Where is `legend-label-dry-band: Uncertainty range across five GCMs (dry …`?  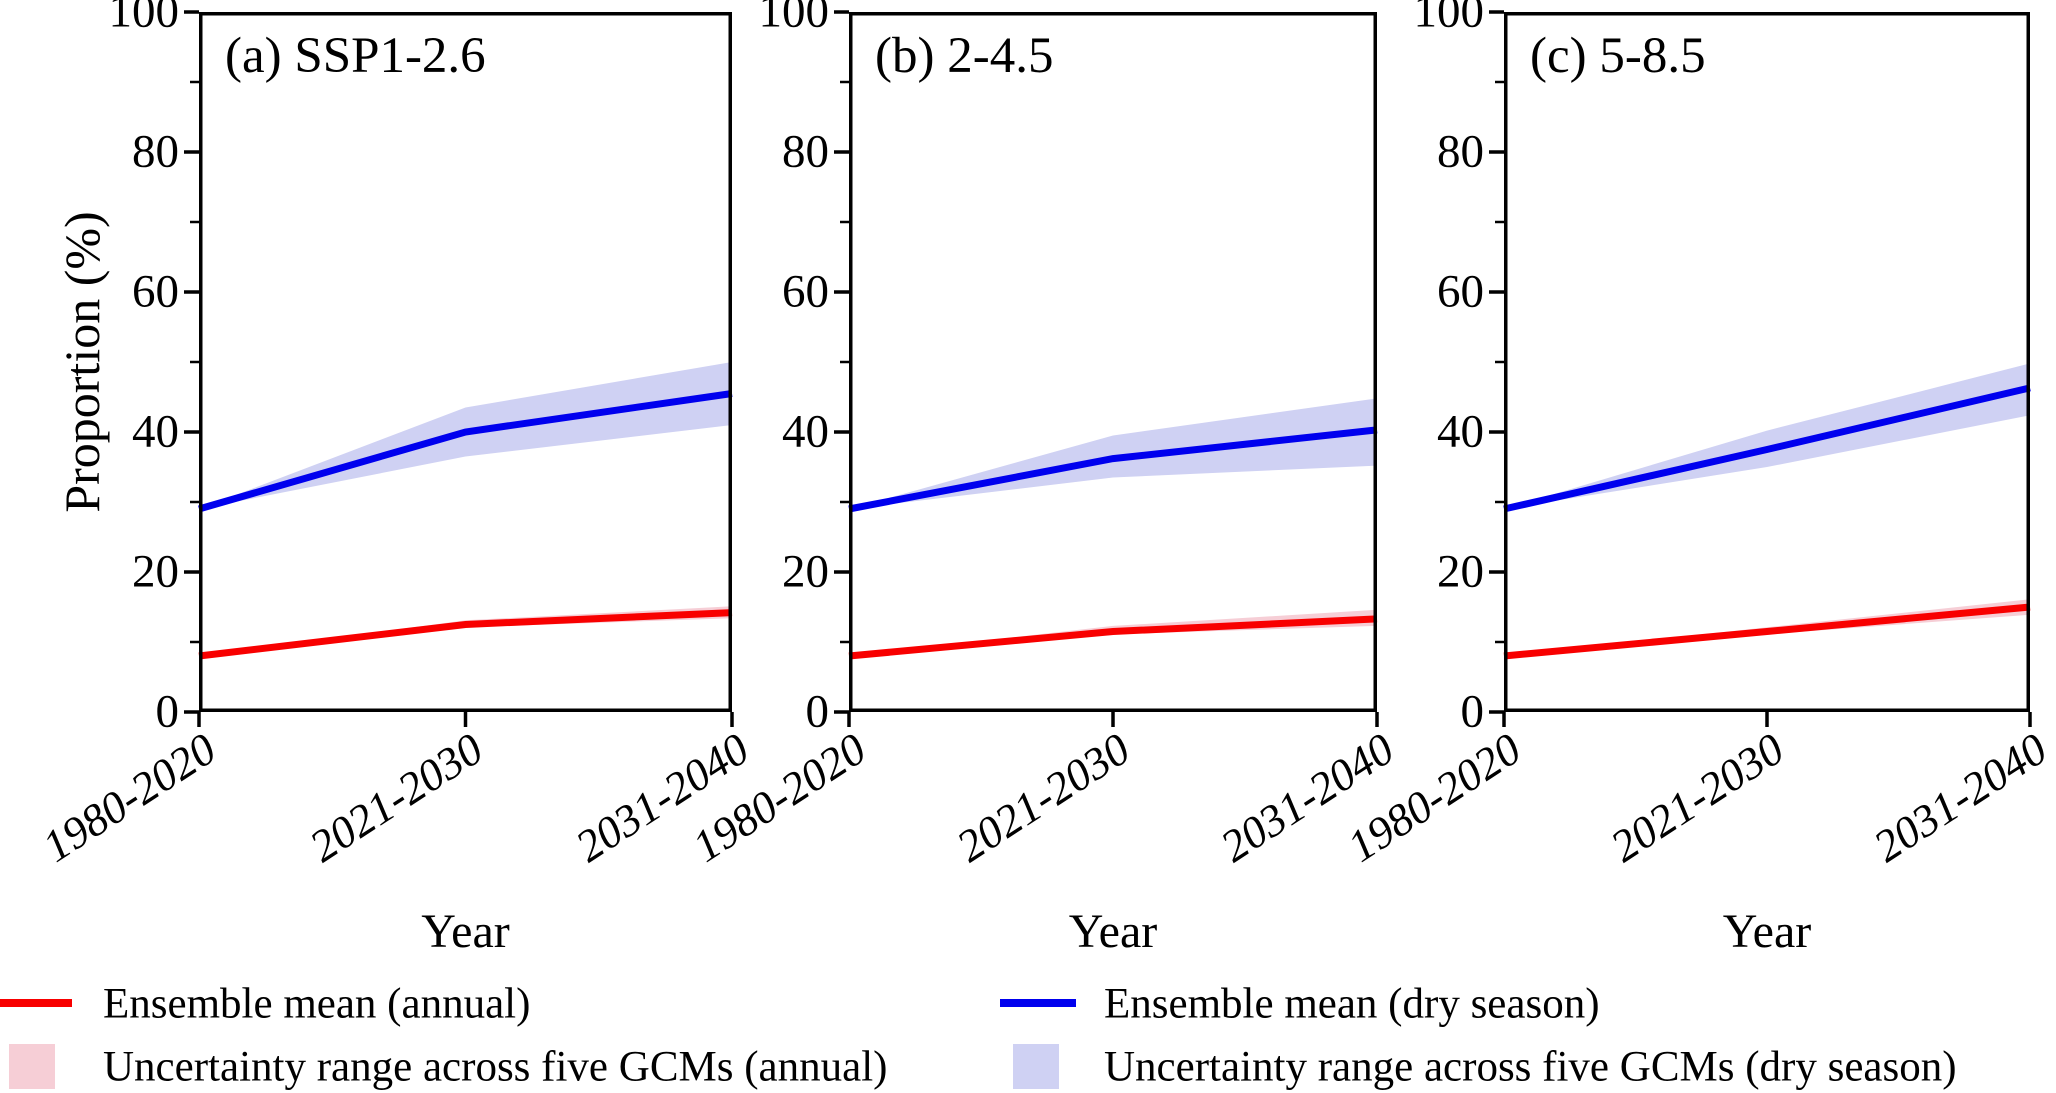 legend-label-dry-band: Uncertainty range across five GCMs (dry … is located at coordinates (1530, 1067).